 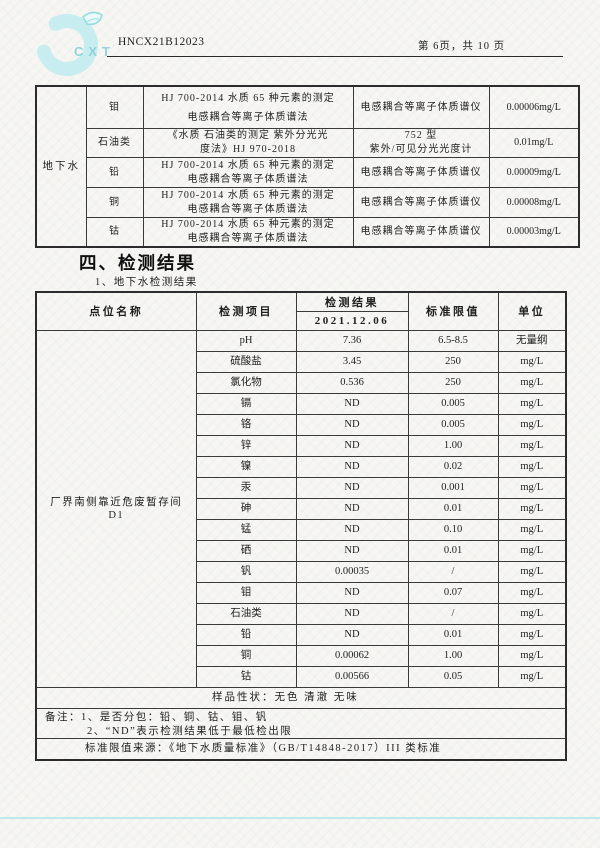 What do you see at coordinates (246, 466) in the screenshot?
I see `cell-item: 镍` at bounding box center [246, 466].